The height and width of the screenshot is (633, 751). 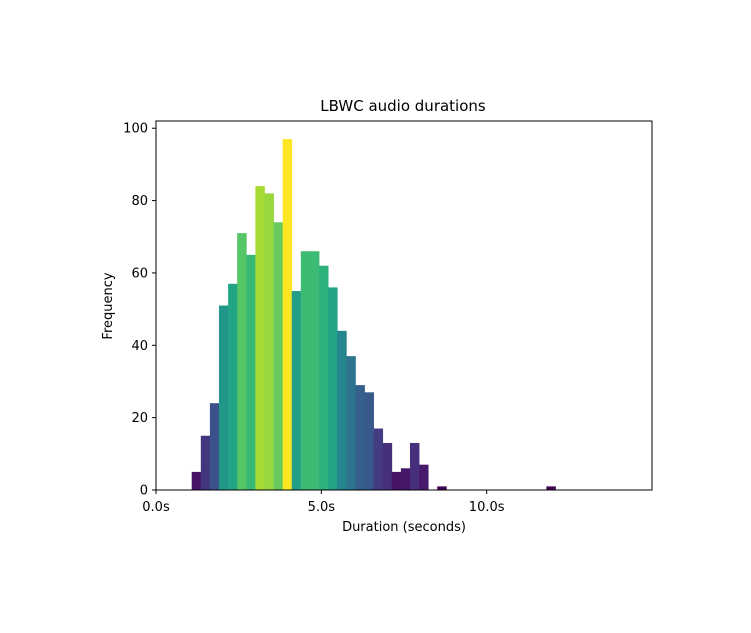 What do you see at coordinates (139, 346) in the screenshot?
I see `y-tick-label: 40` at bounding box center [139, 346].